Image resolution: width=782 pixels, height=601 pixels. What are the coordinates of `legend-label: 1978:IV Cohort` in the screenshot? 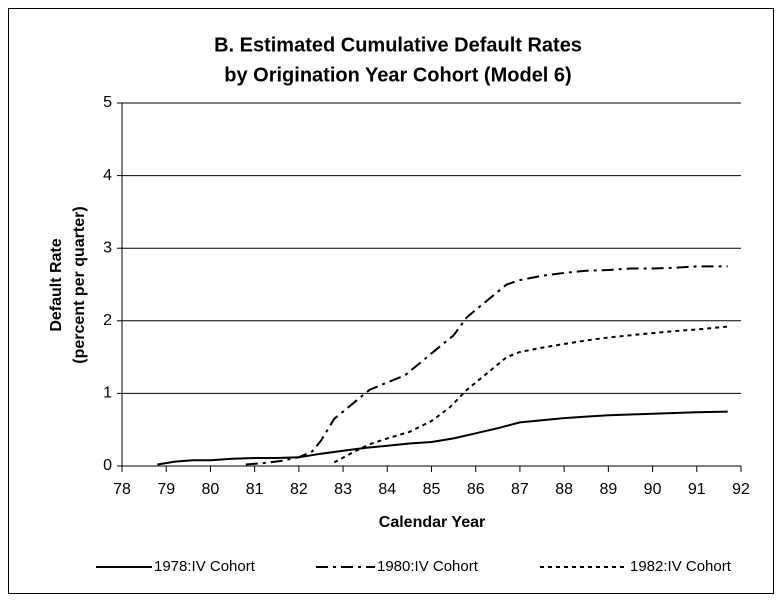 It's located at (205, 566).